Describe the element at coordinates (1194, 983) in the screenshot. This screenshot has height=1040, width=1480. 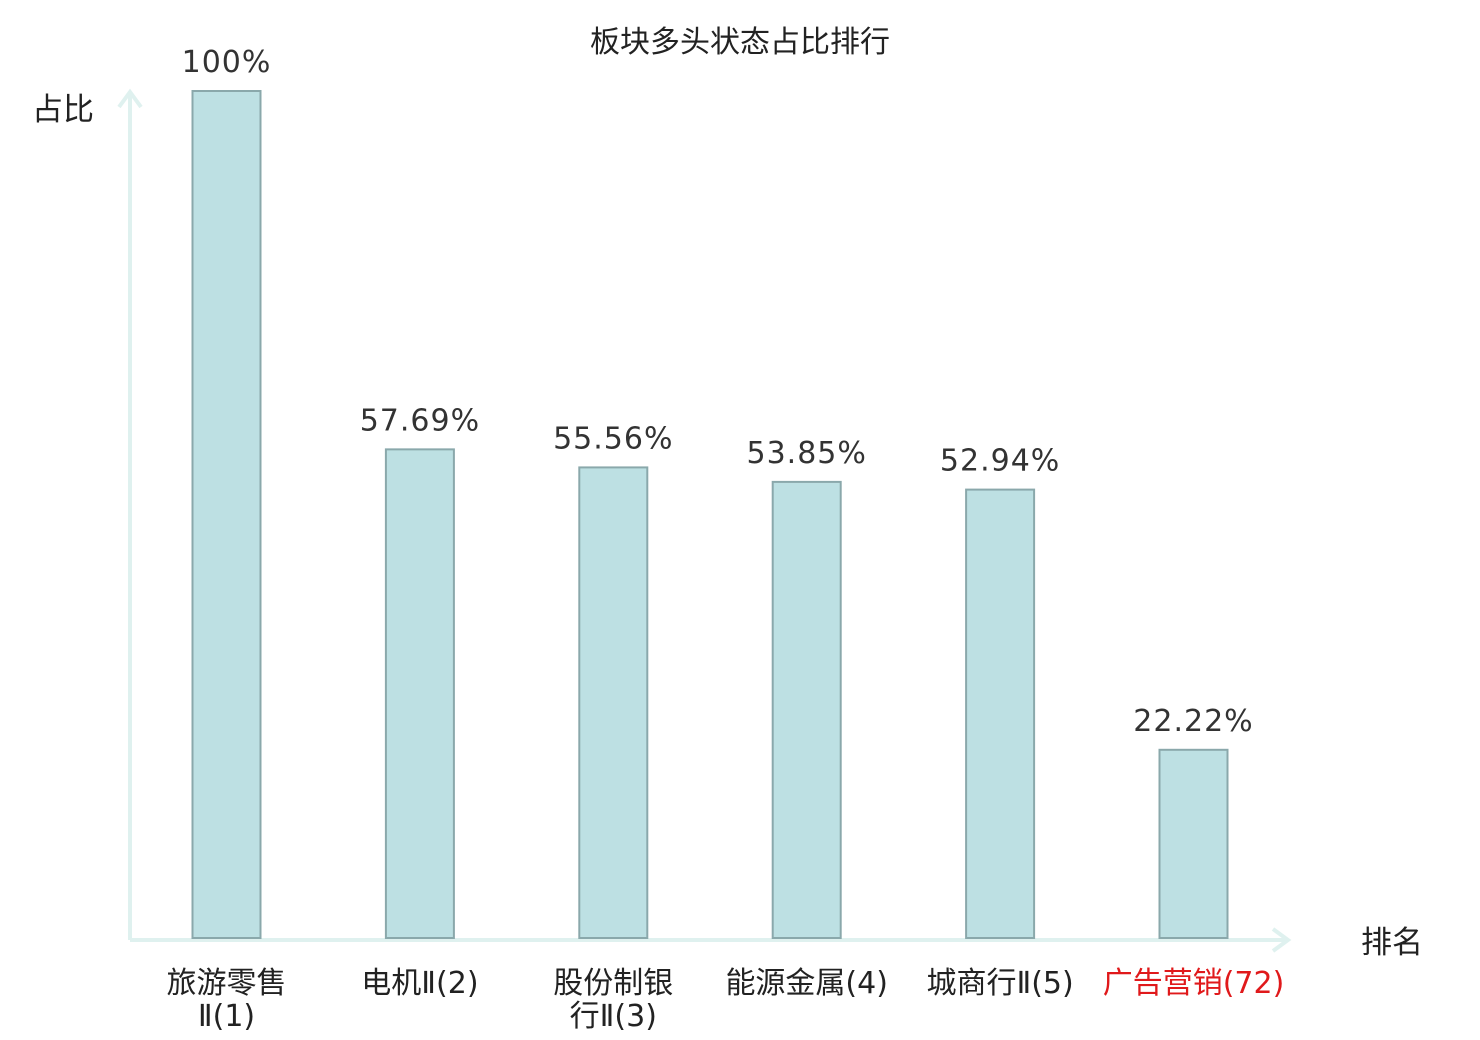
I see `x-tick-label: 广告营销(72)` at that location.